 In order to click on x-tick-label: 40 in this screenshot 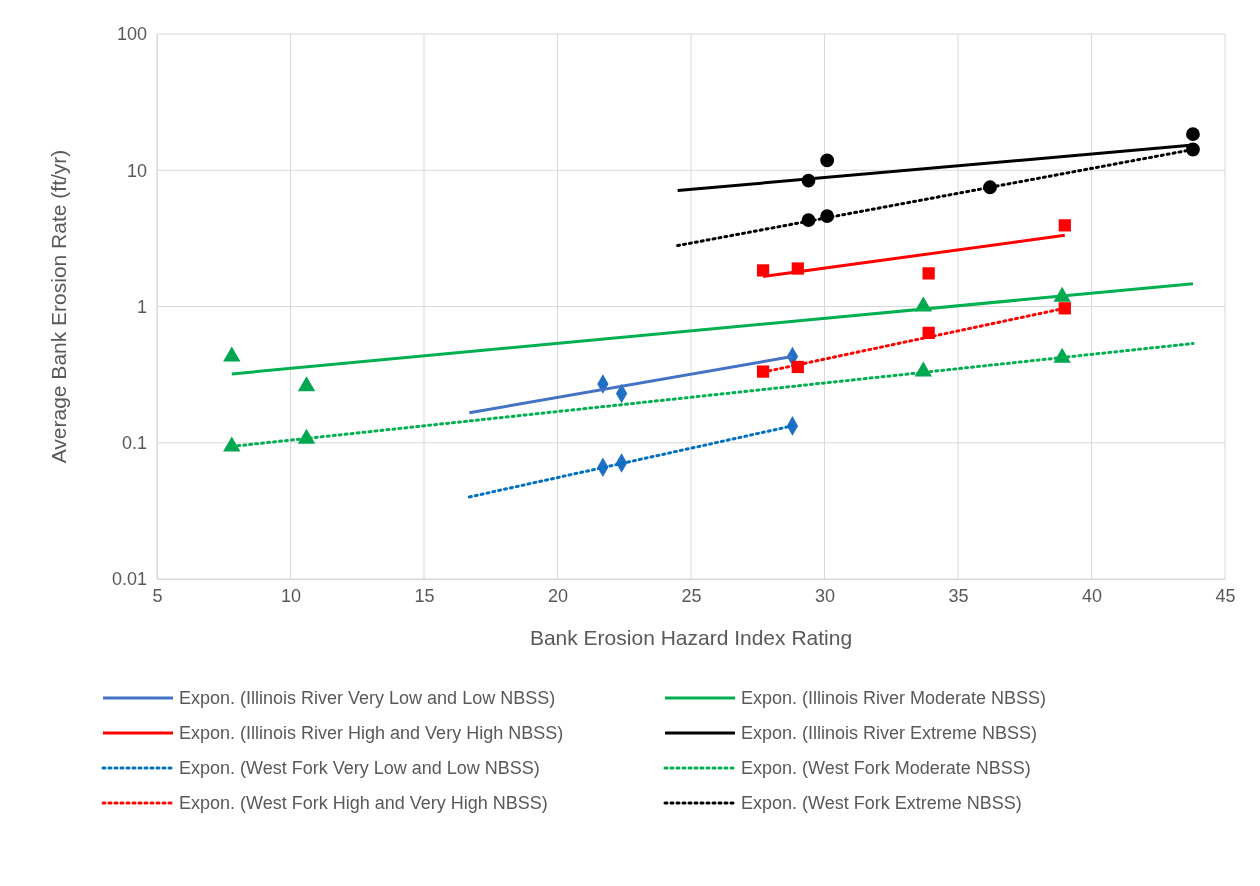, I will do `click(1092, 595)`.